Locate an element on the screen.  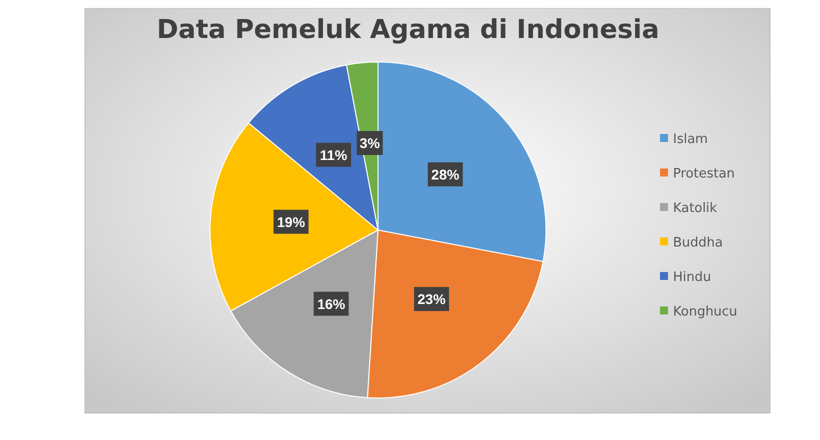
legend-label: Islam is located at coordinates (690, 139).